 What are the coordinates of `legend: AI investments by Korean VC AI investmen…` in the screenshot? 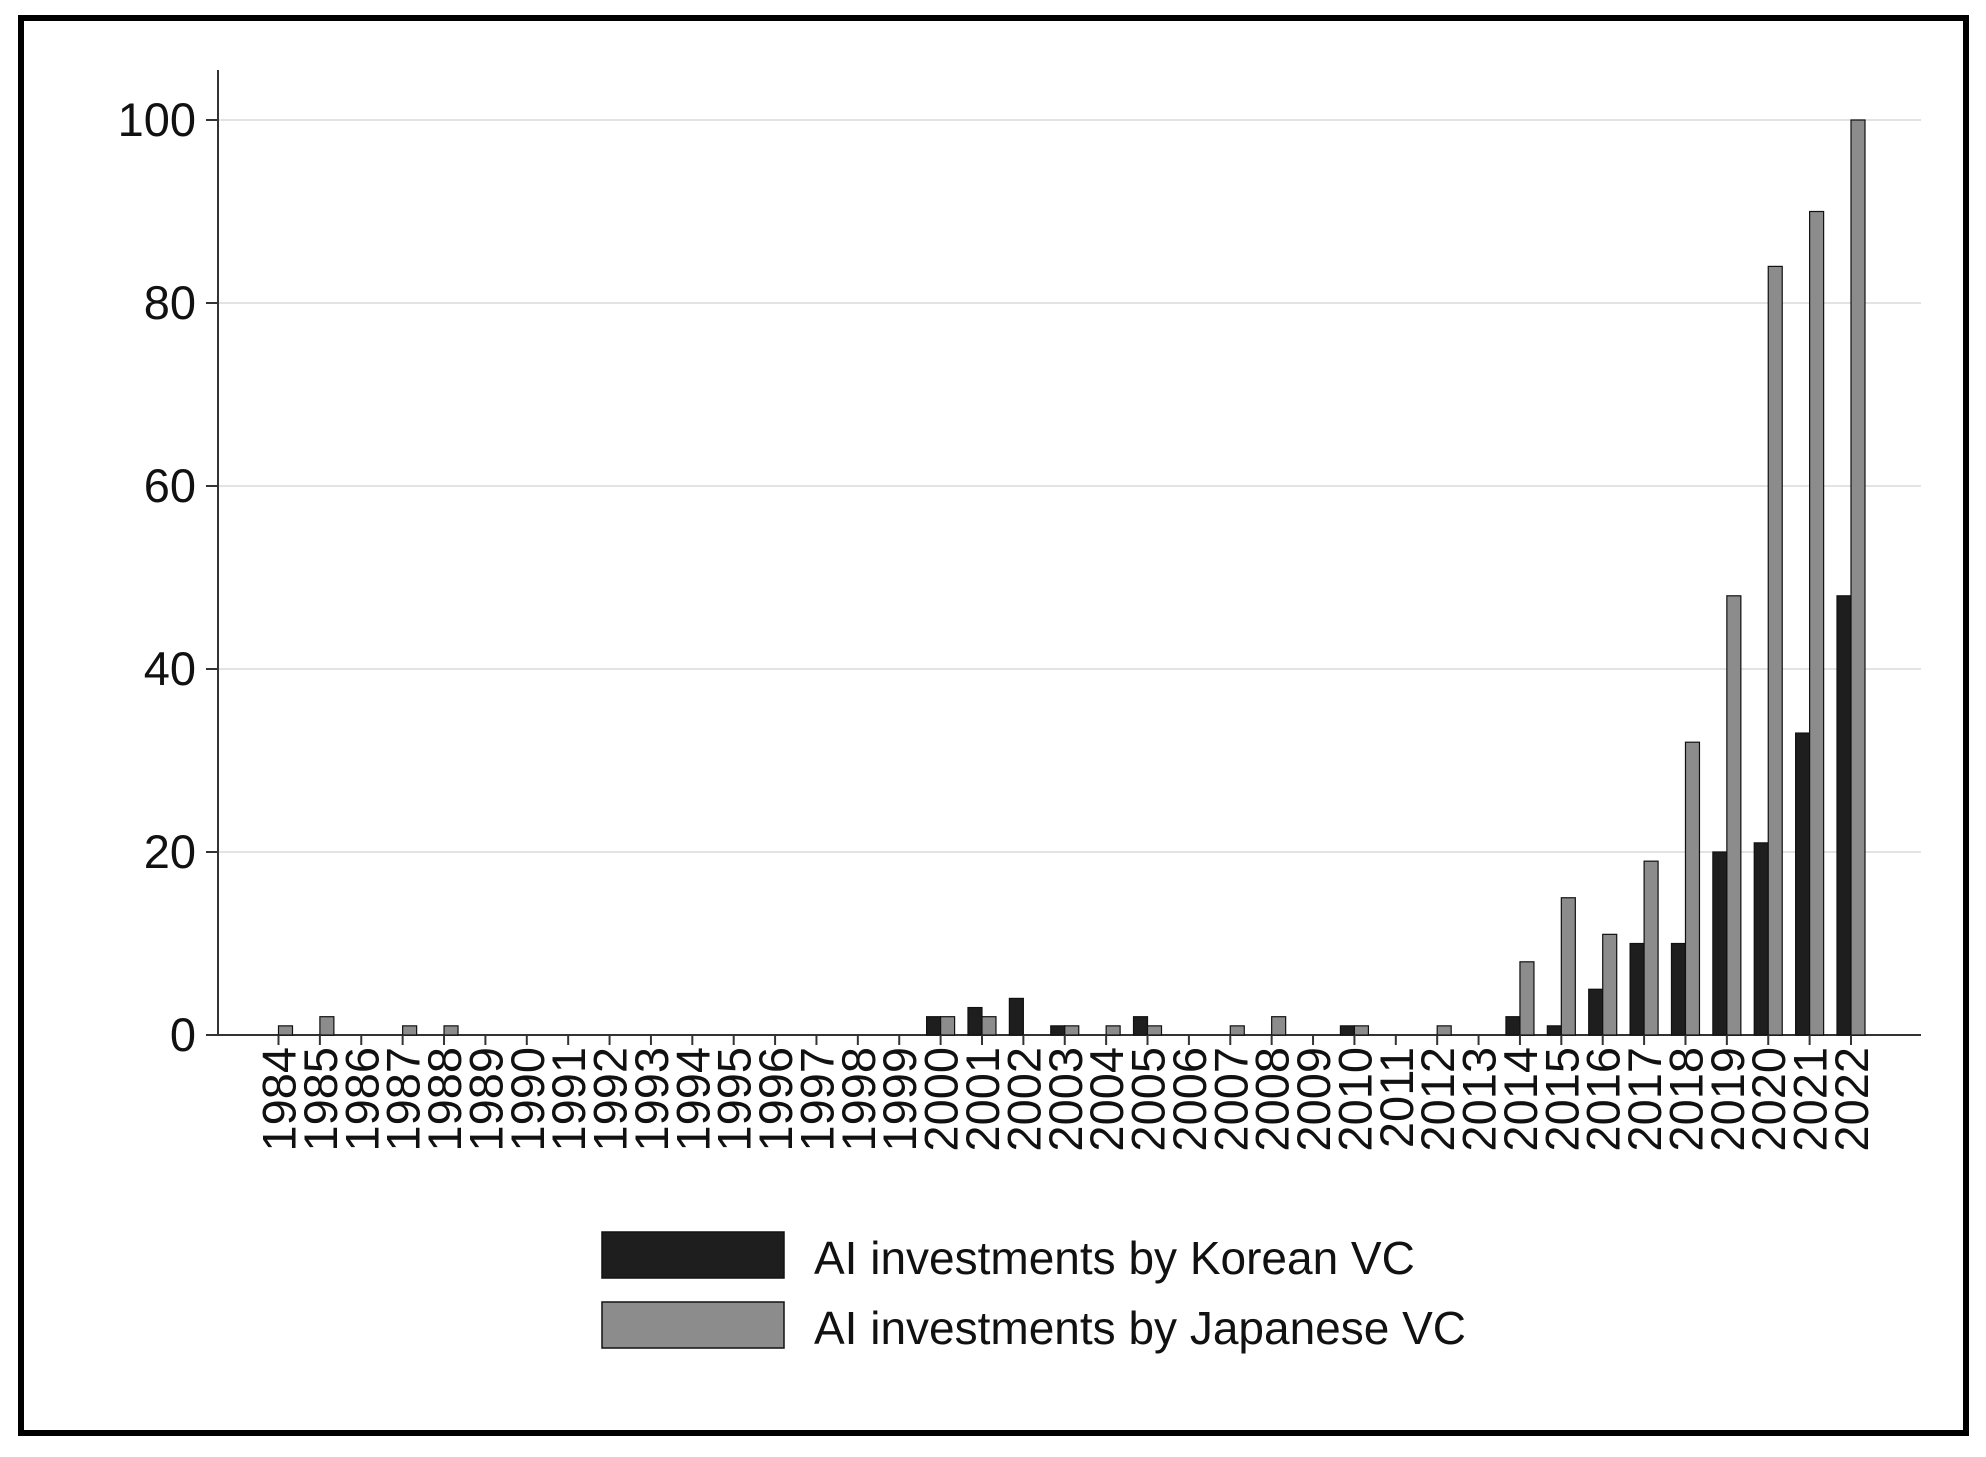 It's located at (1033, 1292).